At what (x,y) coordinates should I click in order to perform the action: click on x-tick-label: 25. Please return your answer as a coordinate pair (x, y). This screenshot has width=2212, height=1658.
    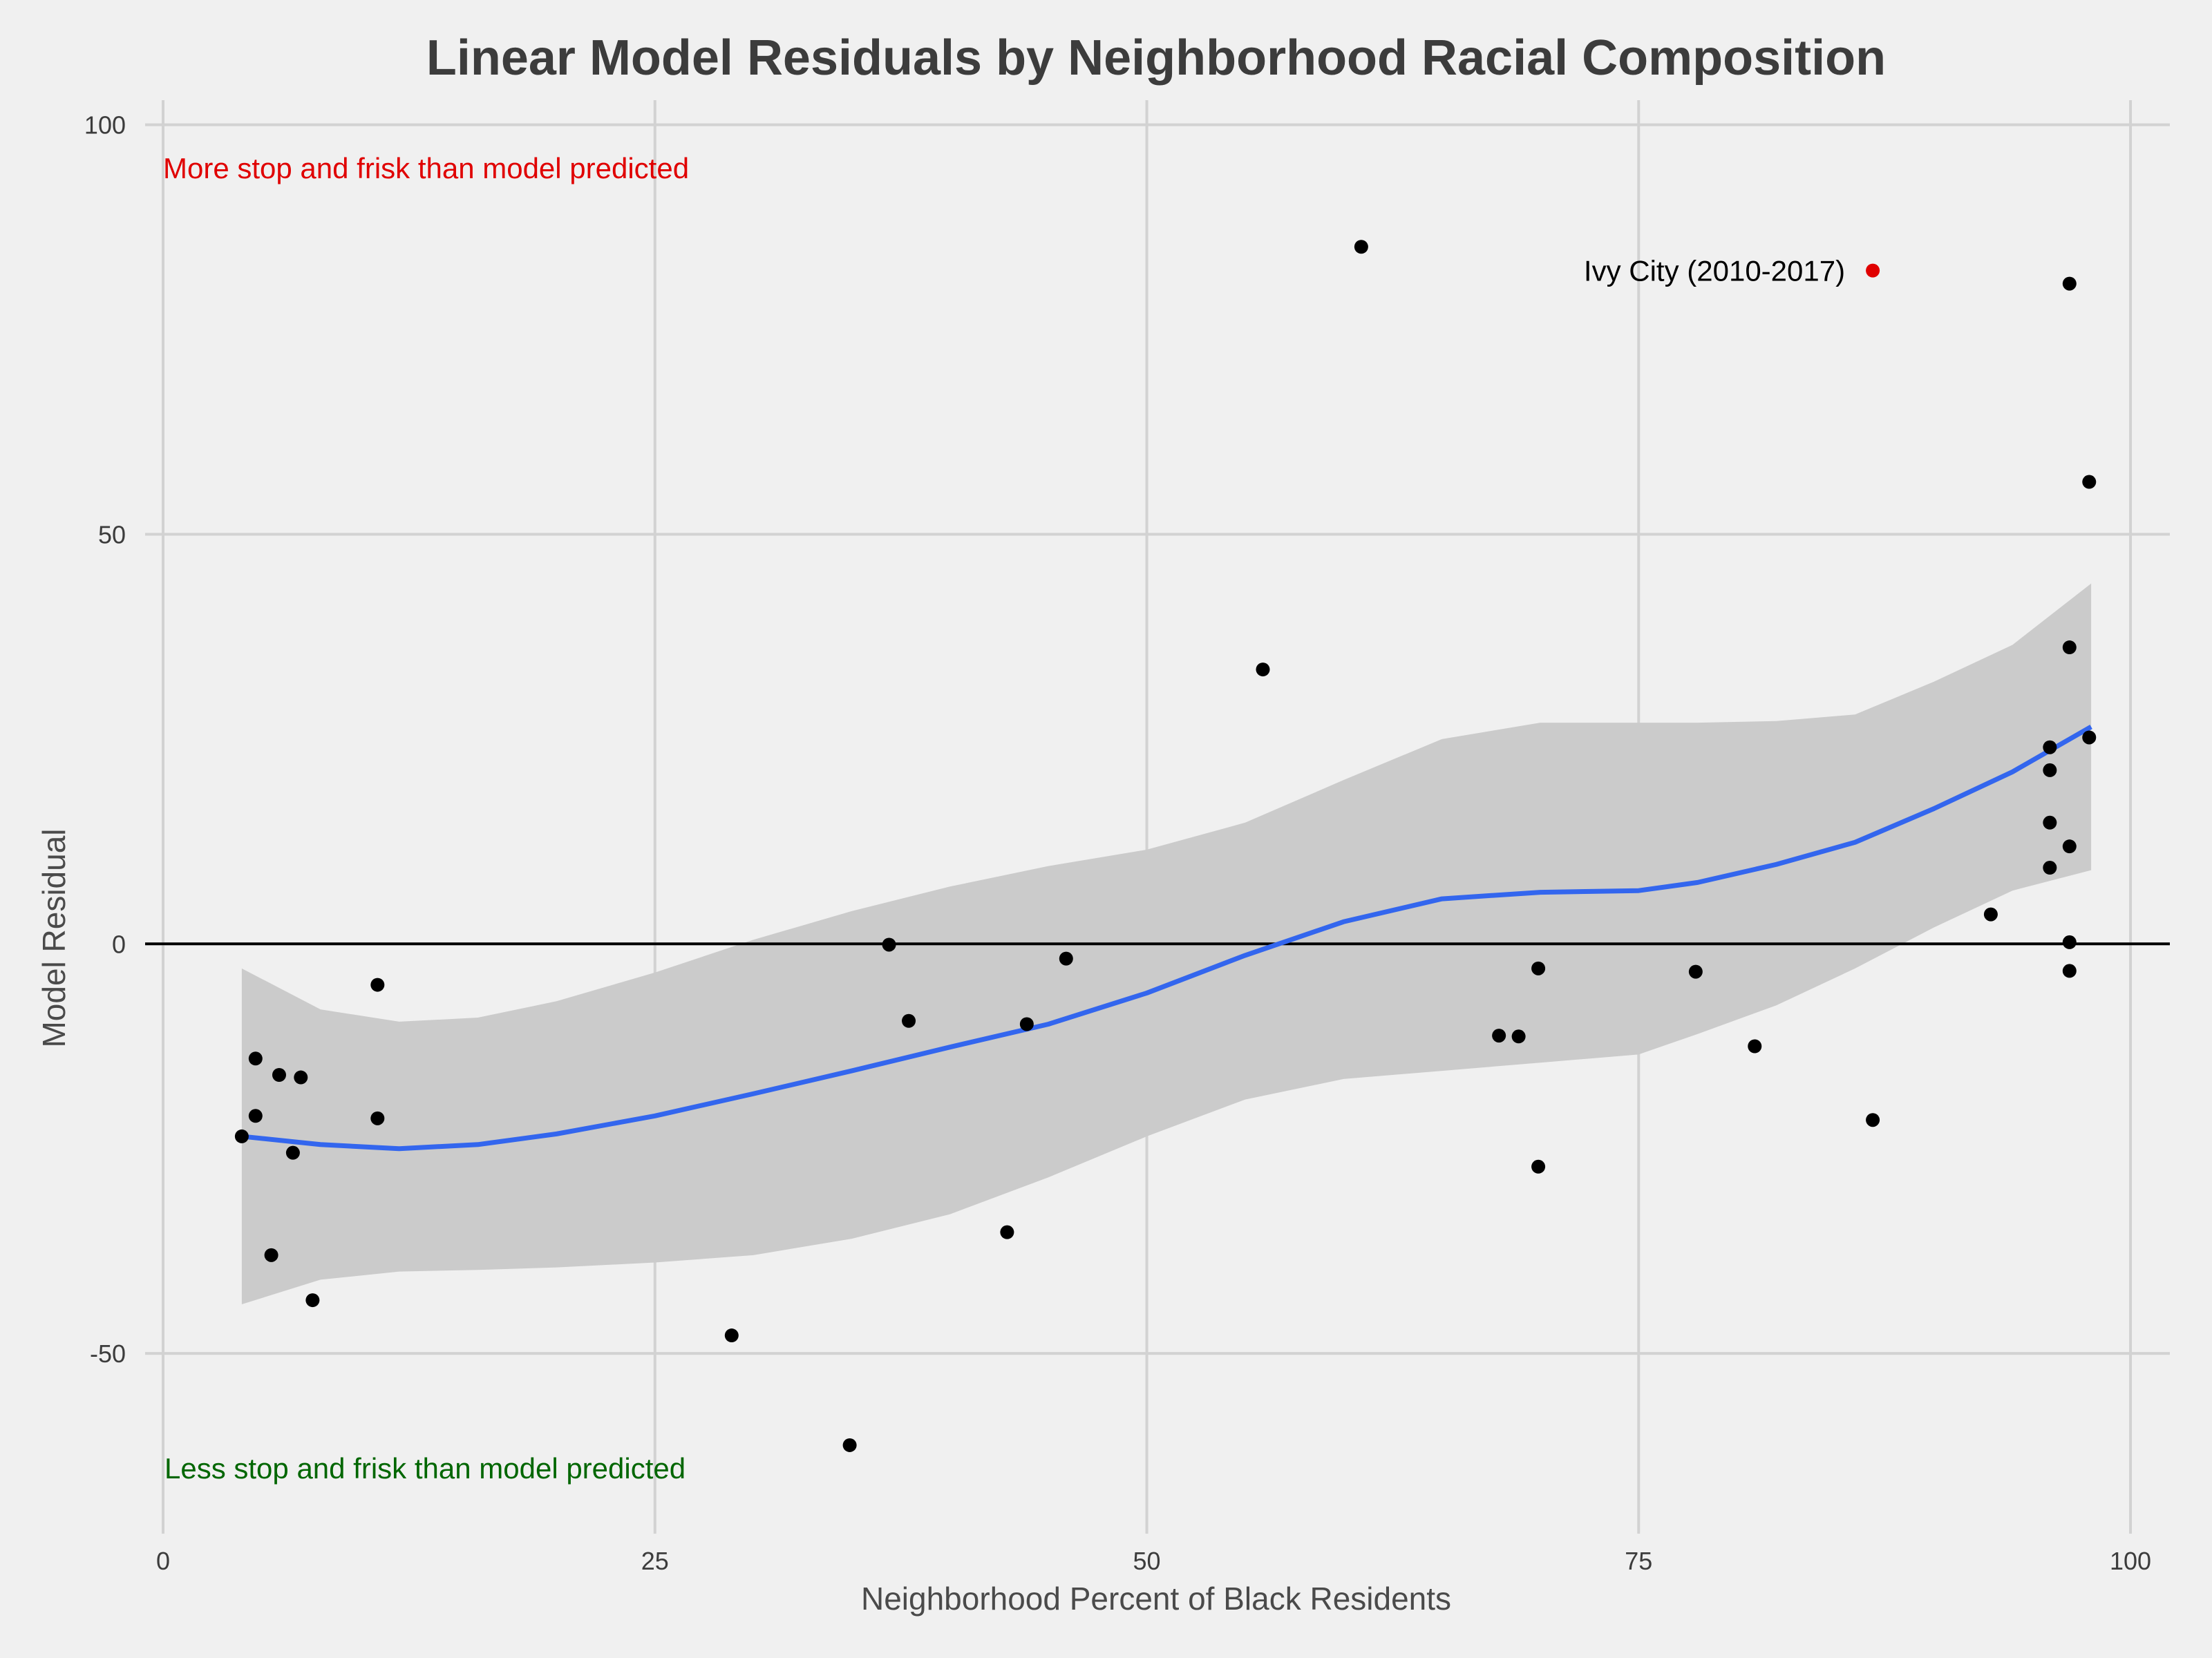
    Looking at the image, I should click on (655, 1561).